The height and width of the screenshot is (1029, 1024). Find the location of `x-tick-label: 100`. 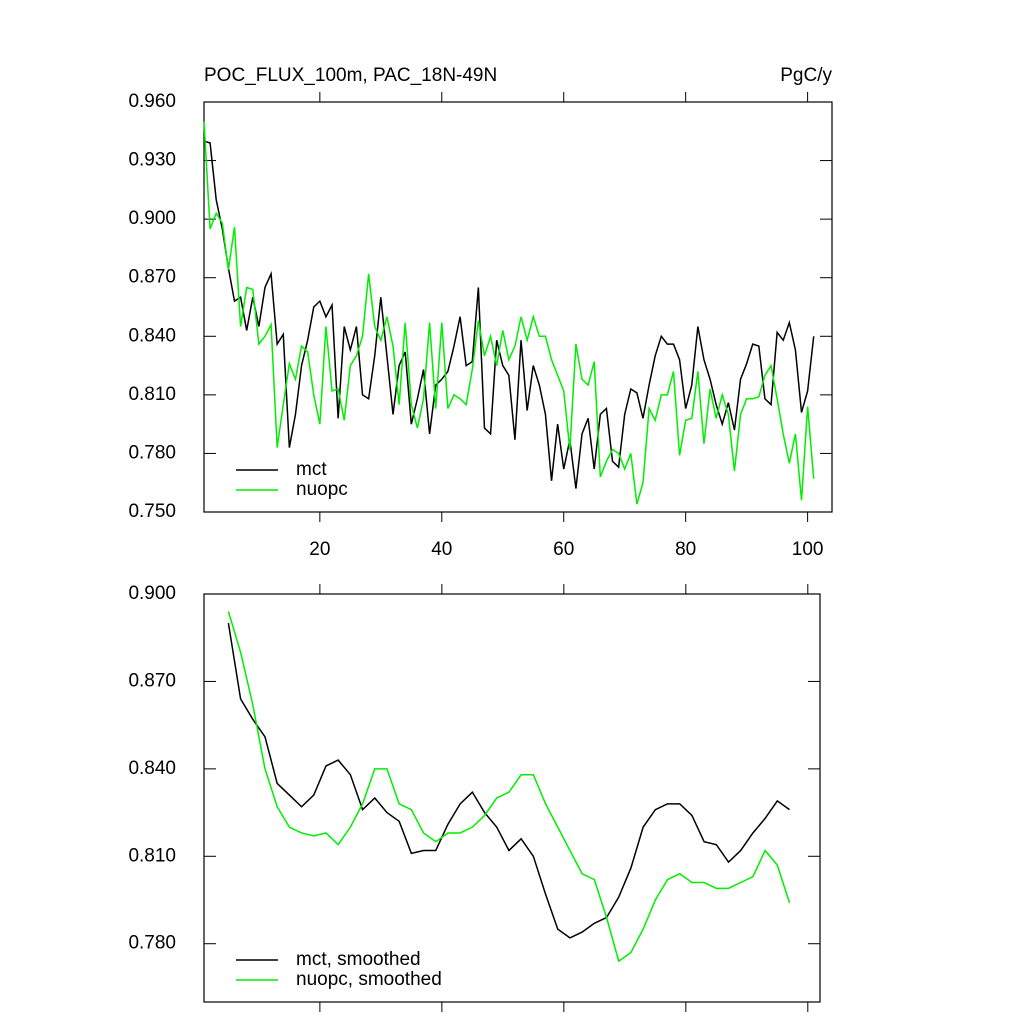

x-tick-label: 100 is located at coordinates (808, 549).